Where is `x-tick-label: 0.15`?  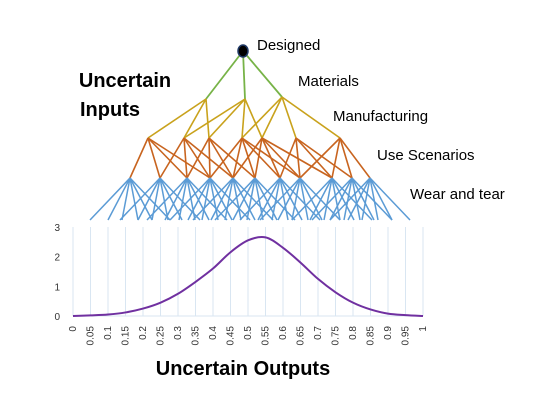 x-tick-label: 0.15 is located at coordinates (126, 336).